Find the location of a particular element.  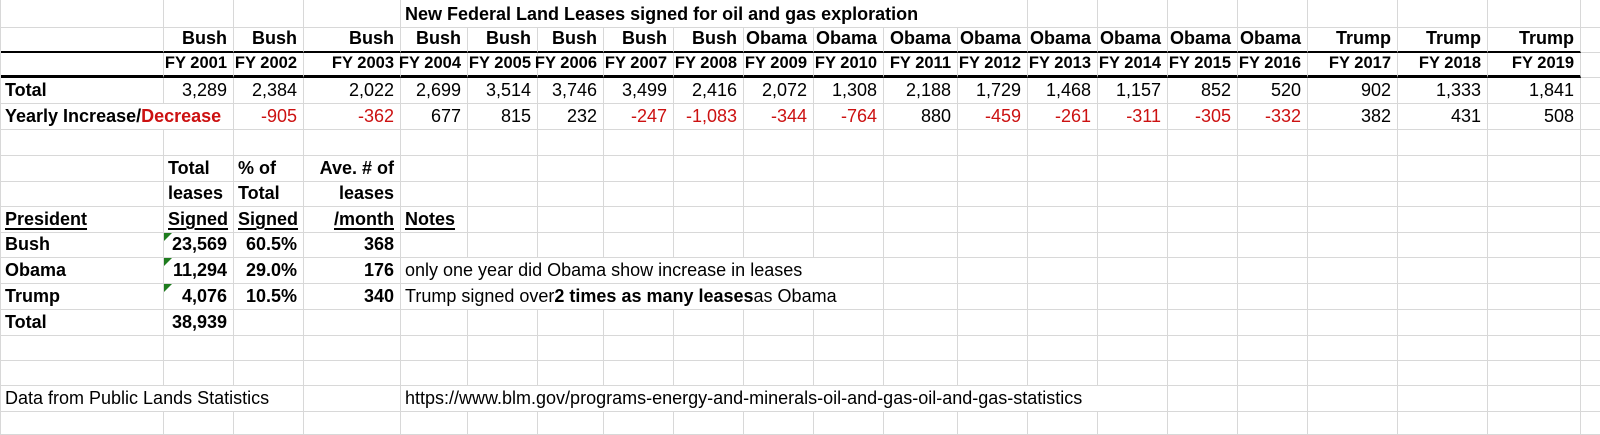

total-cell-fy2017: 902 is located at coordinates (1353, 91).